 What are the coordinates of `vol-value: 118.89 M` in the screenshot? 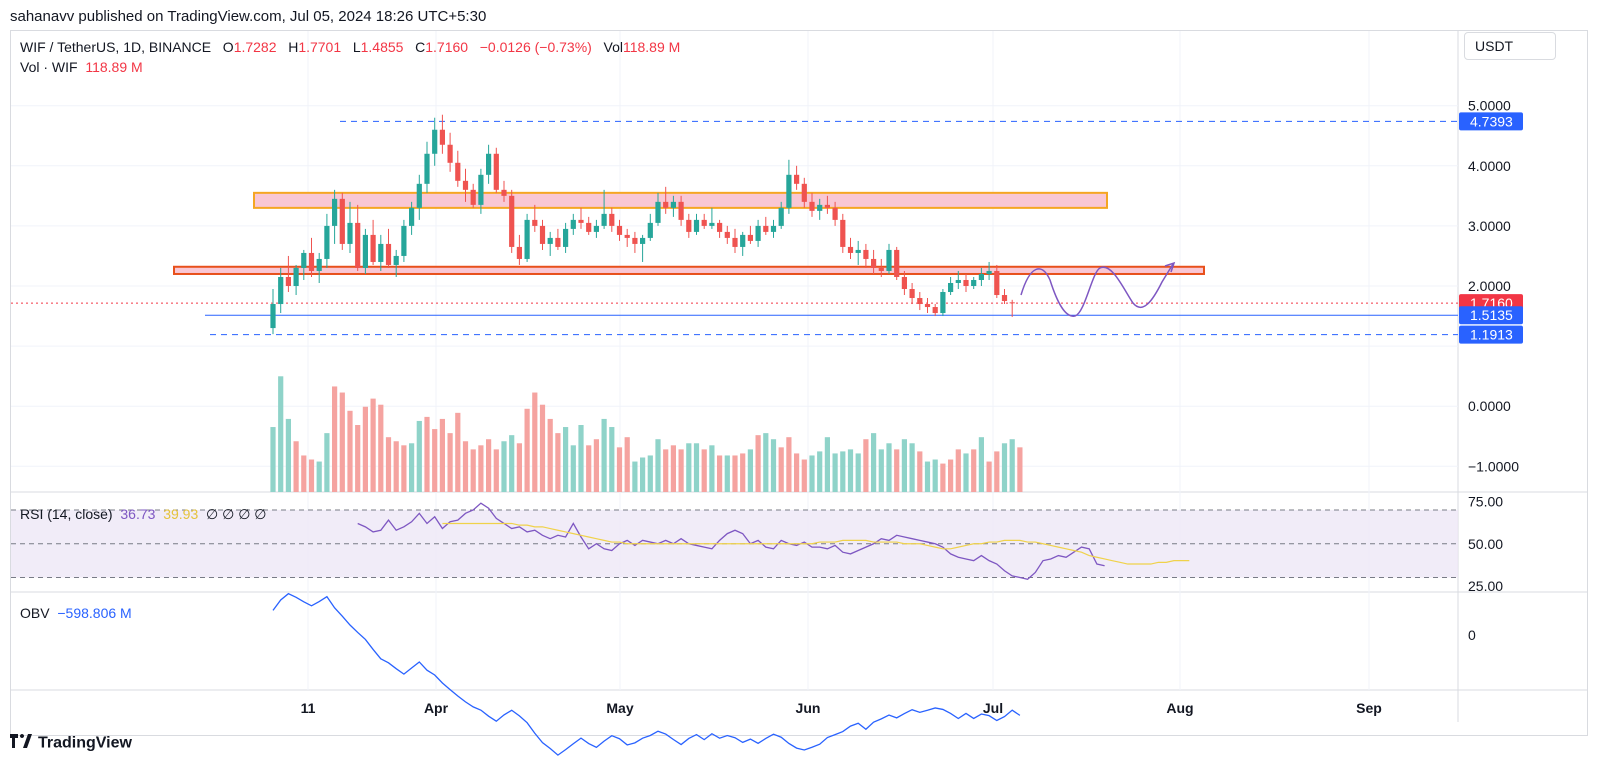 It's located at (651, 47).